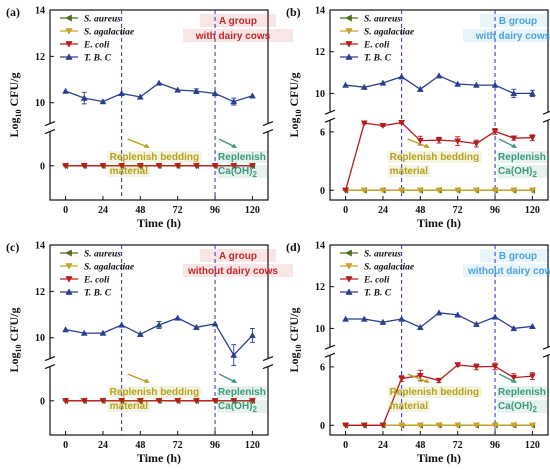  I want to click on annotation-arrow, so click(507, 378).